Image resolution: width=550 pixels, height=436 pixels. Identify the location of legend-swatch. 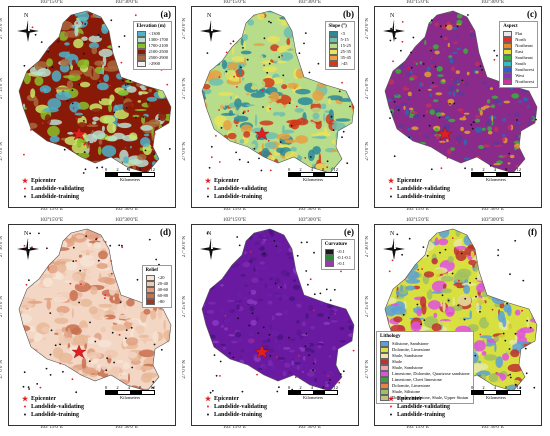
(508, 45).